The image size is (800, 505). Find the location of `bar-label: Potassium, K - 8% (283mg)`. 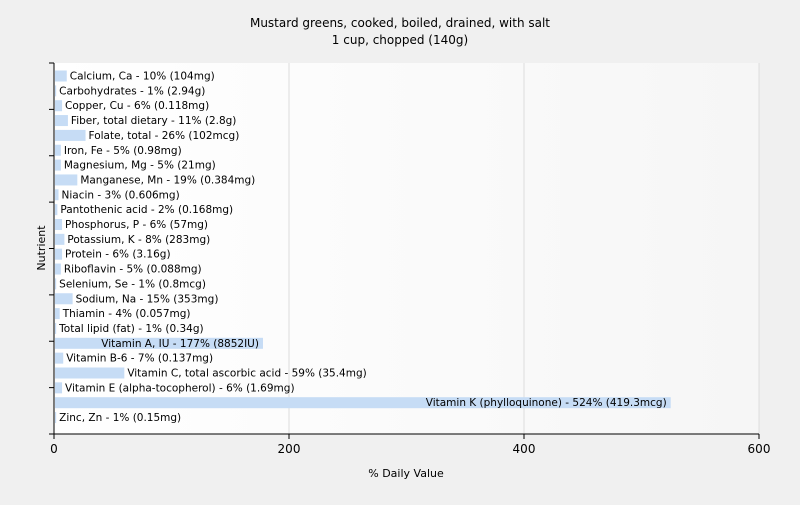

bar-label: Potassium, K - 8% (283mg) is located at coordinates (138, 240).